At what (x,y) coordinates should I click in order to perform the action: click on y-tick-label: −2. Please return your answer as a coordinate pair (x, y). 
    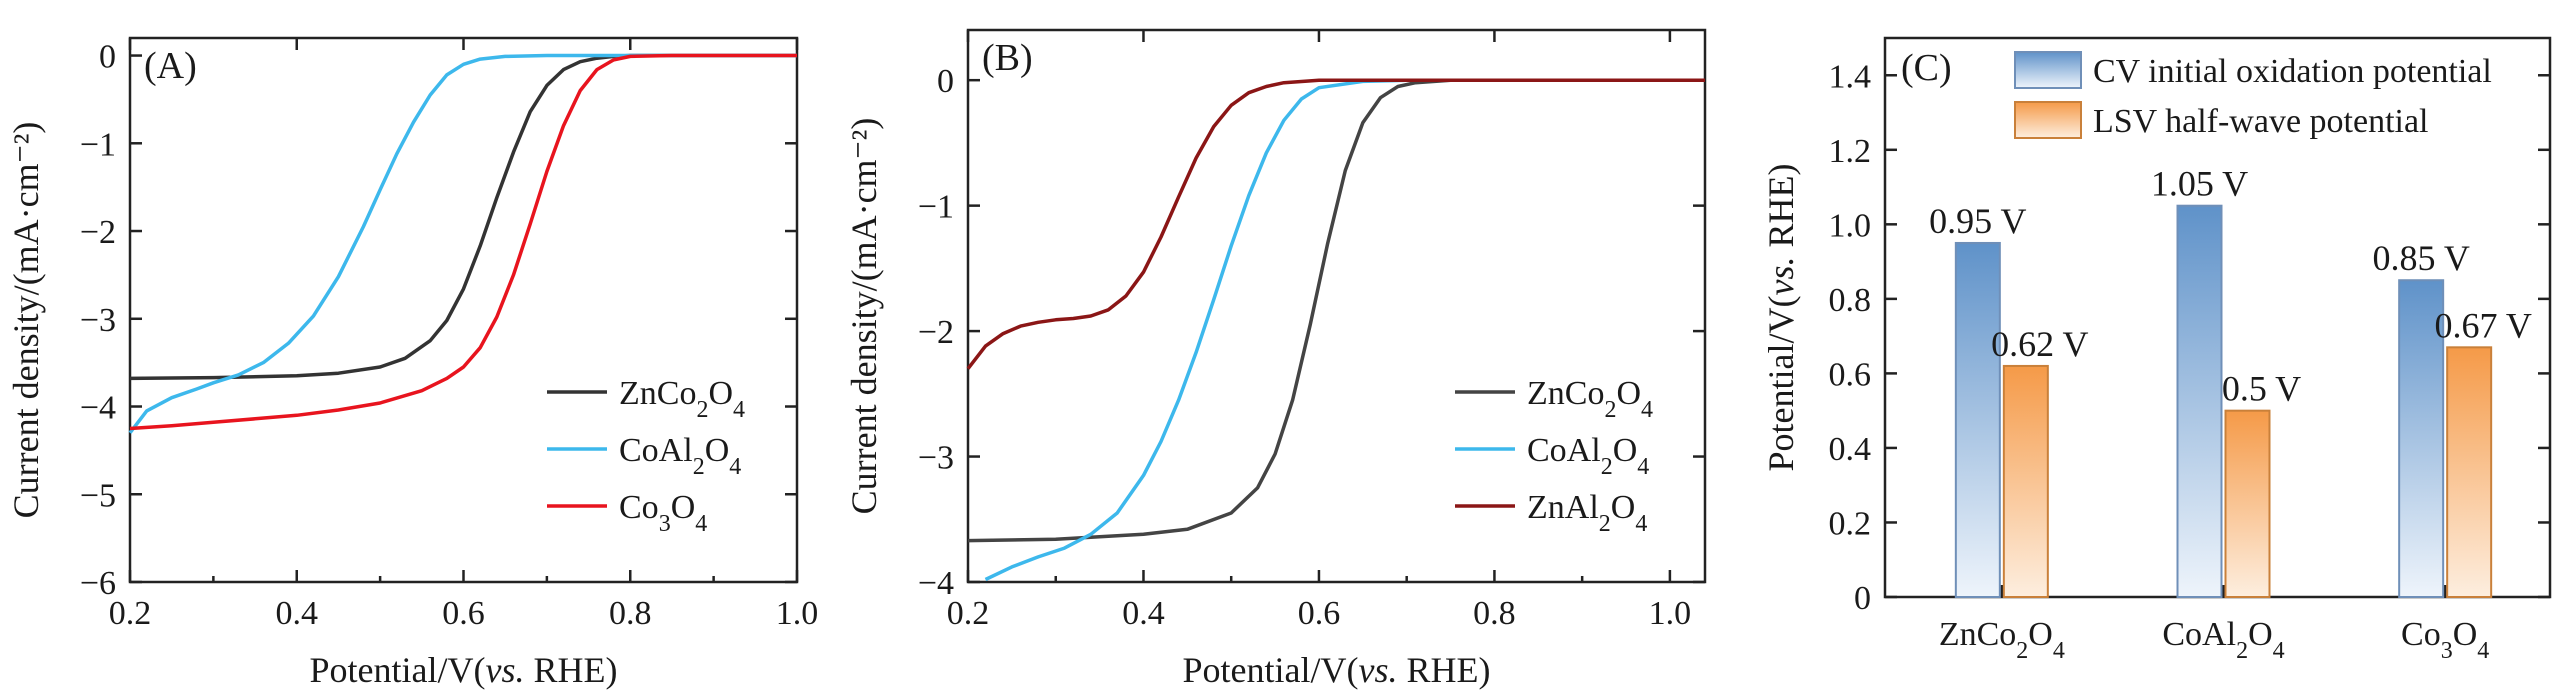
    Looking at the image, I should click on (98, 232).